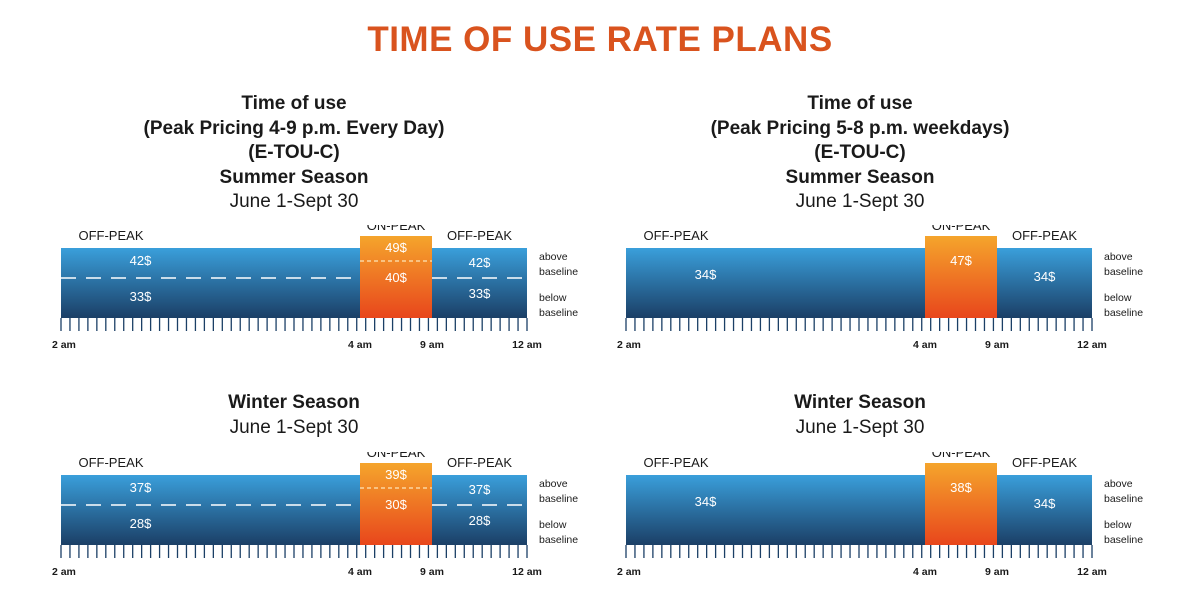 Image resolution: width=1200 pixels, height=612 pixels. Describe the element at coordinates (396, 474) in the screenshot. I see `rate-value-above: 39$` at that location.